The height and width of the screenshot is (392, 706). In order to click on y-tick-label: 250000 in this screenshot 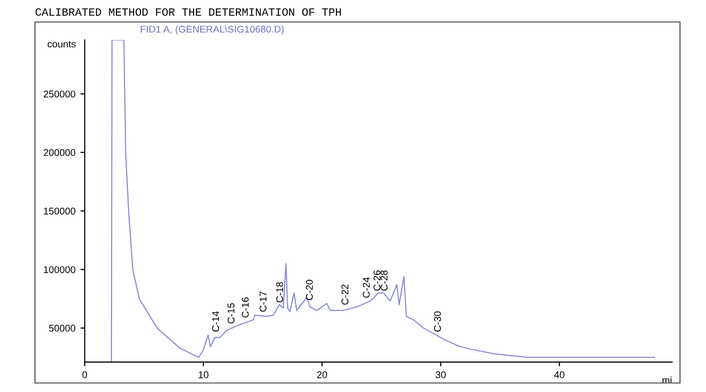, I will do `click(60, 94)`.